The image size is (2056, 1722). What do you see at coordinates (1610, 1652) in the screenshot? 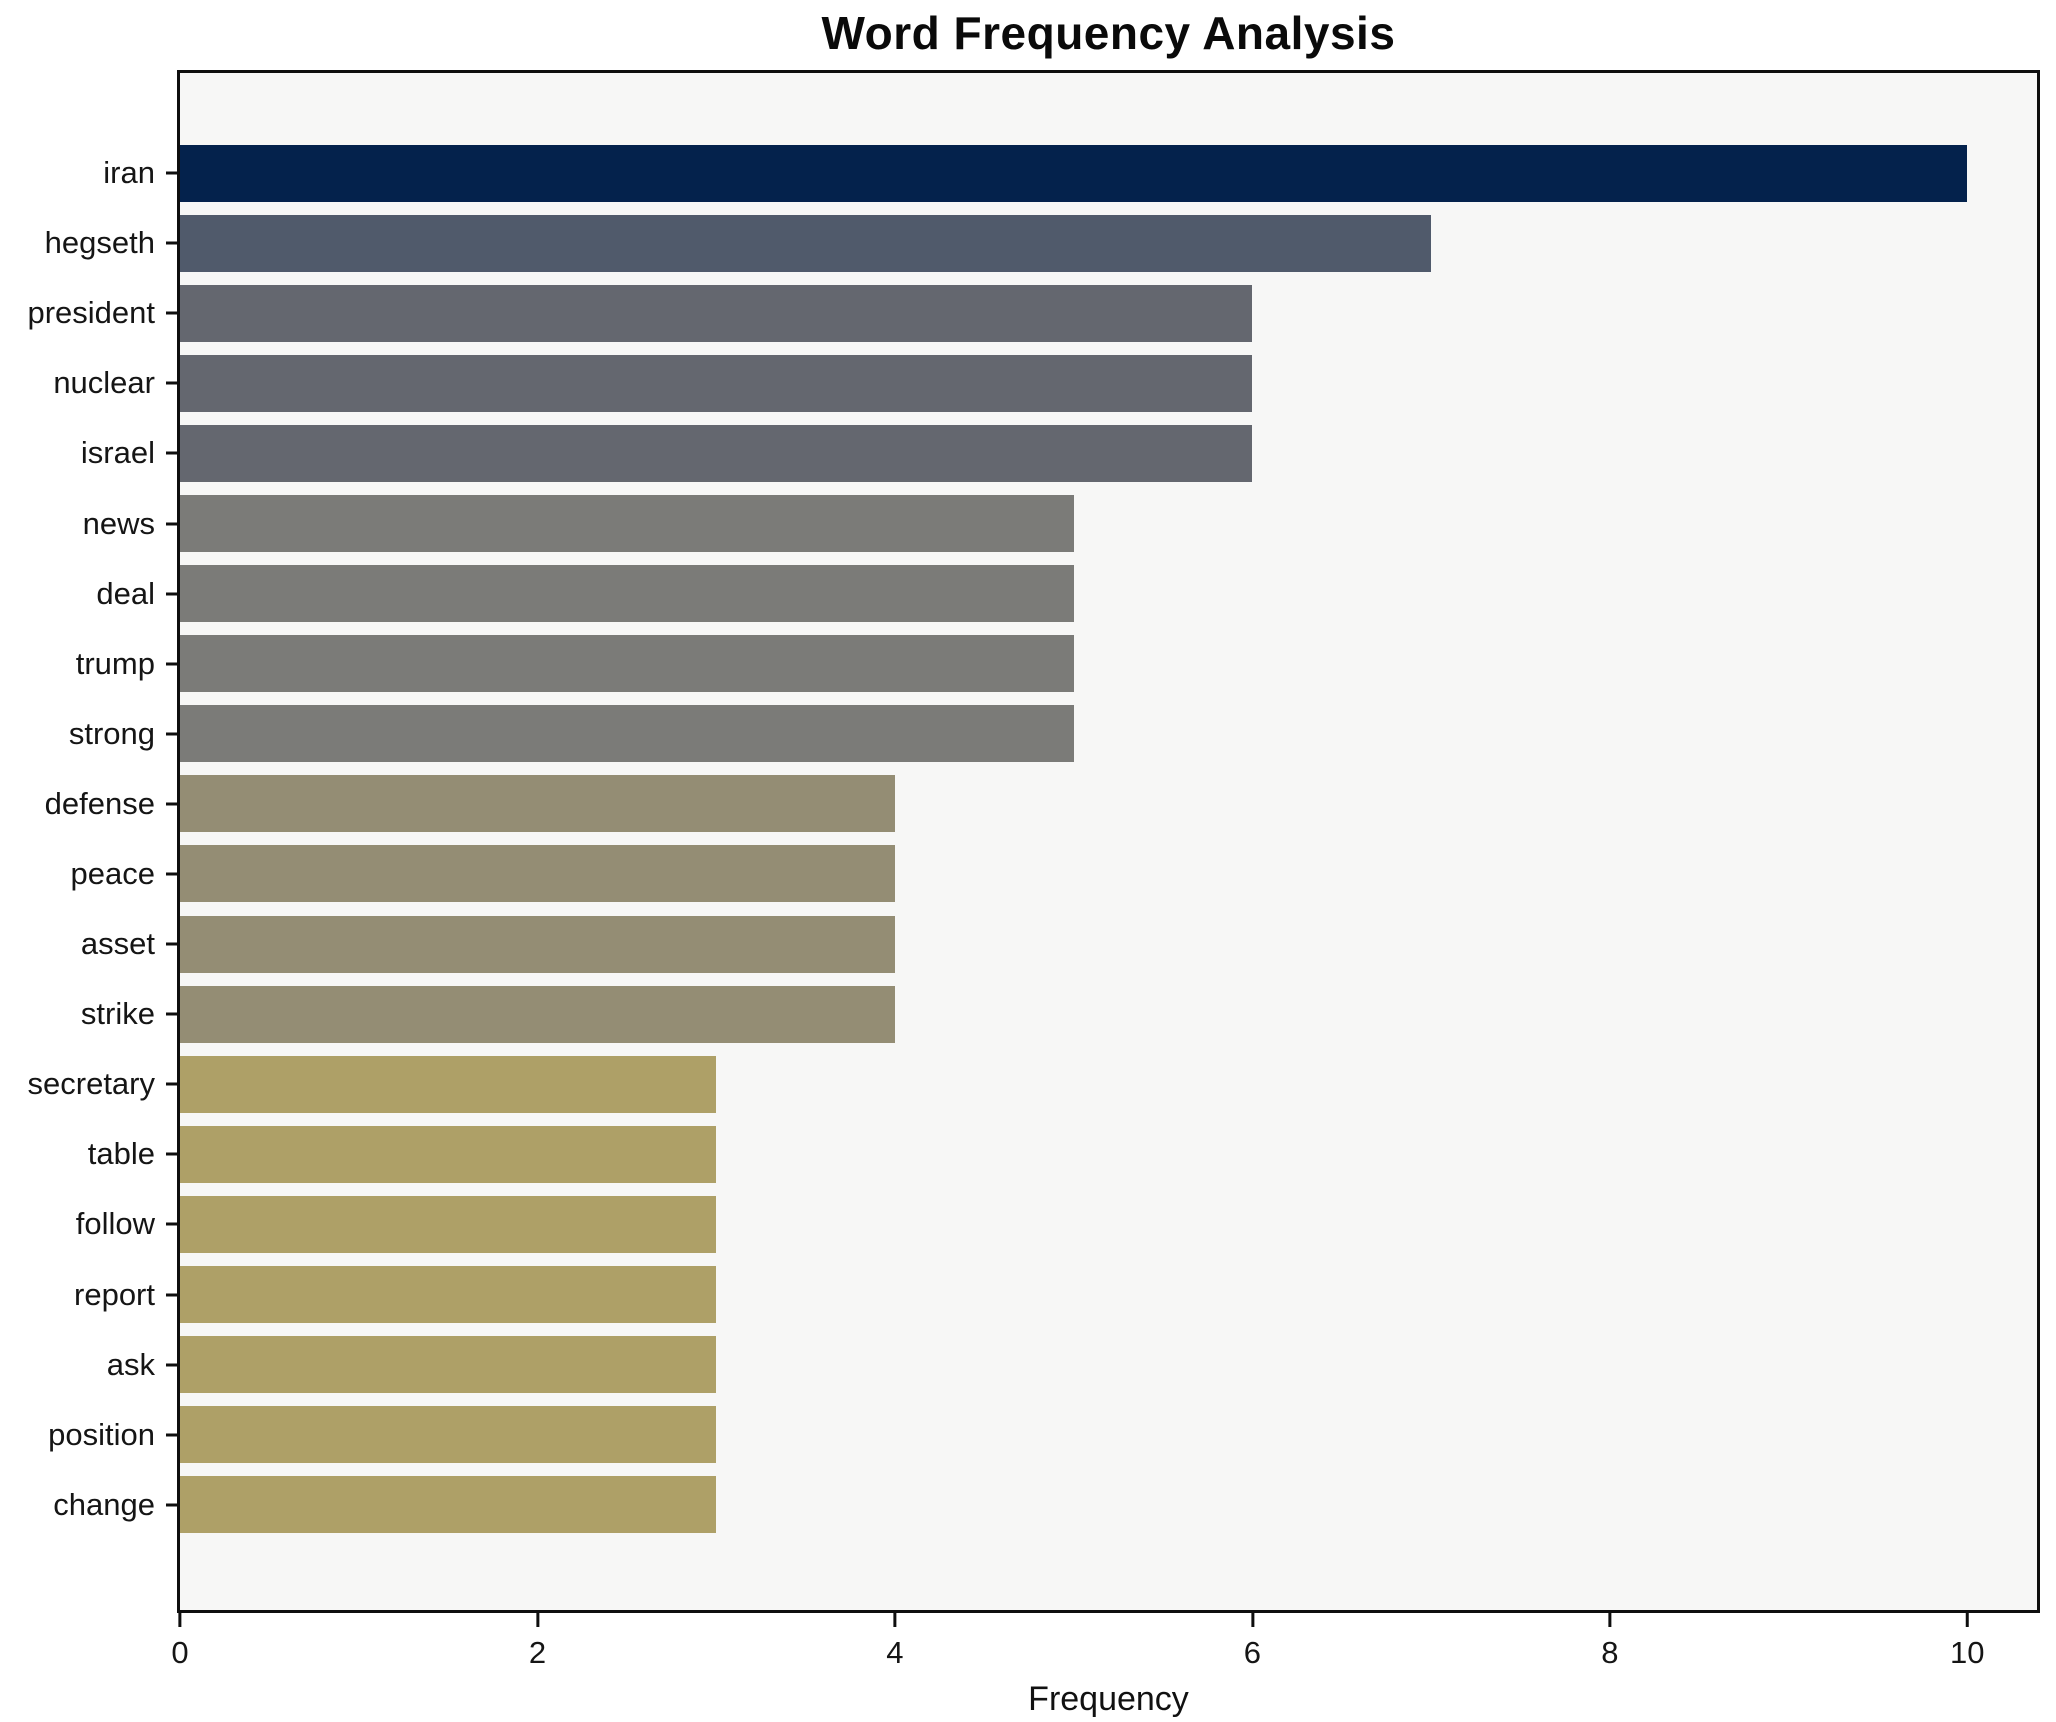
I see `x-tick-label: 8` at bounding box center [1610, 1652].